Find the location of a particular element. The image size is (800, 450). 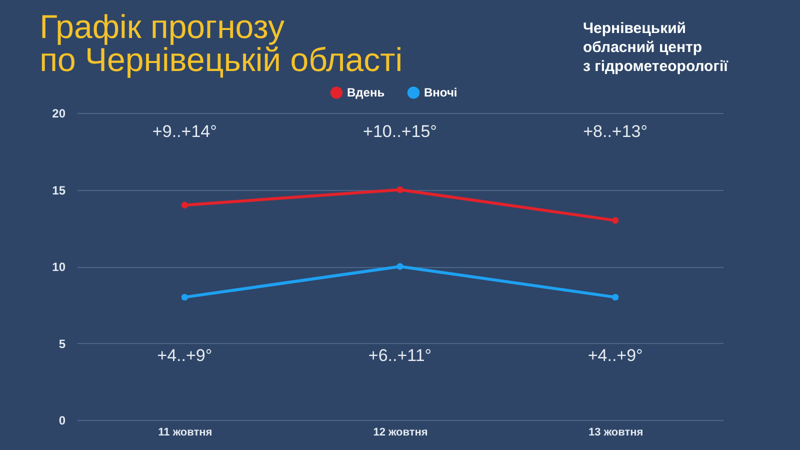

text: Чернівецький обласний центр з гідрометеорології is located at coordinates (656, 47).